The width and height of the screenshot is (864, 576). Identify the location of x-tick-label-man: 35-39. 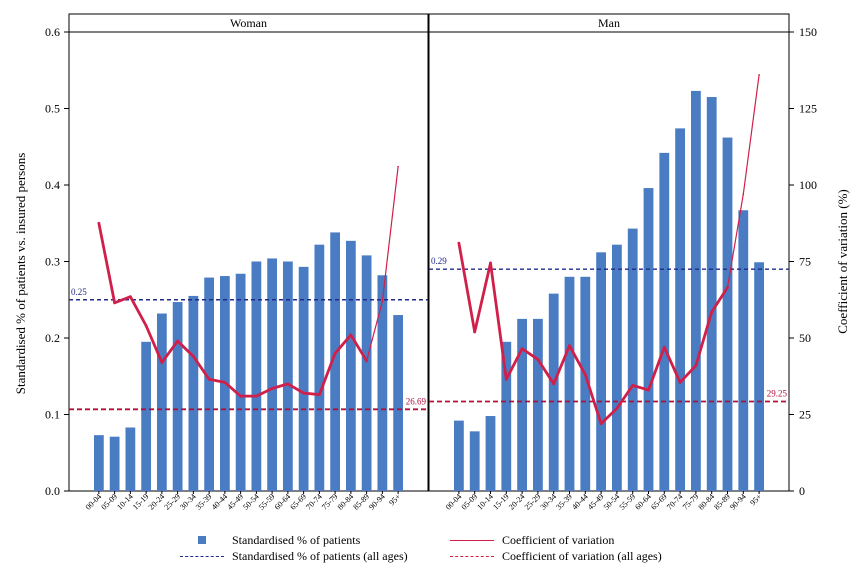
(564, 502).